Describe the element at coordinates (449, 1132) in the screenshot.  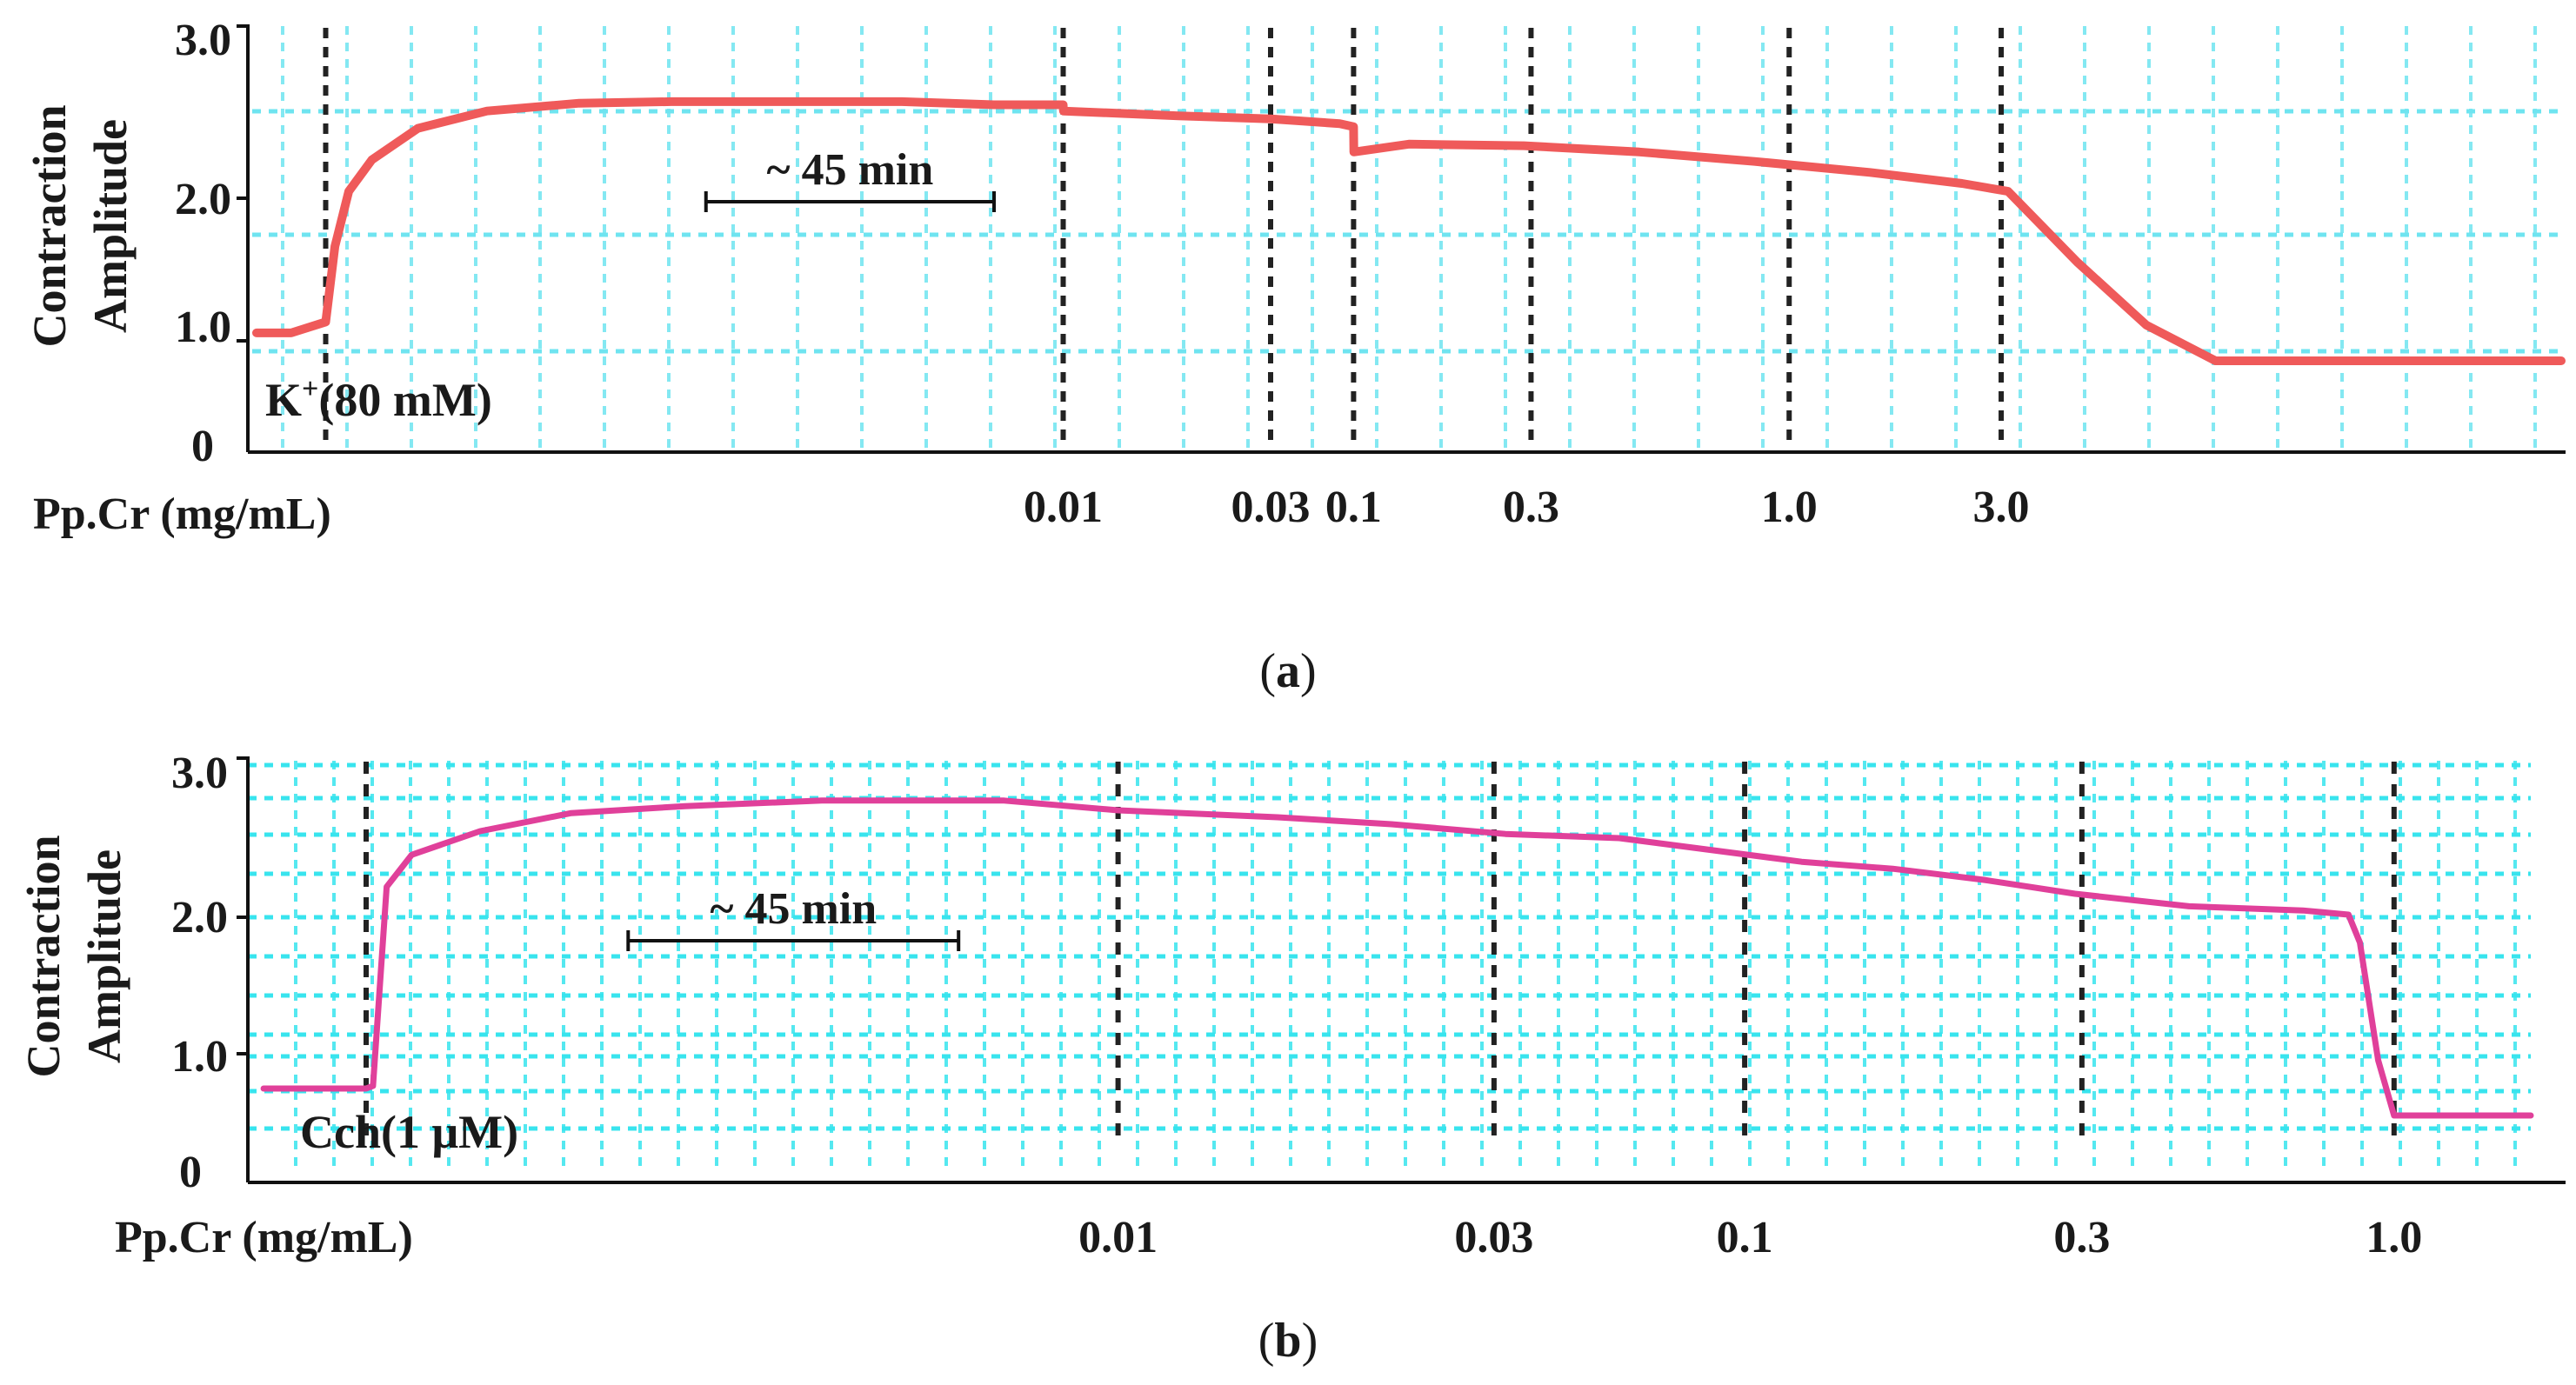
I see `panel-b-stimulus-concentration: (1 μM)` at that location.